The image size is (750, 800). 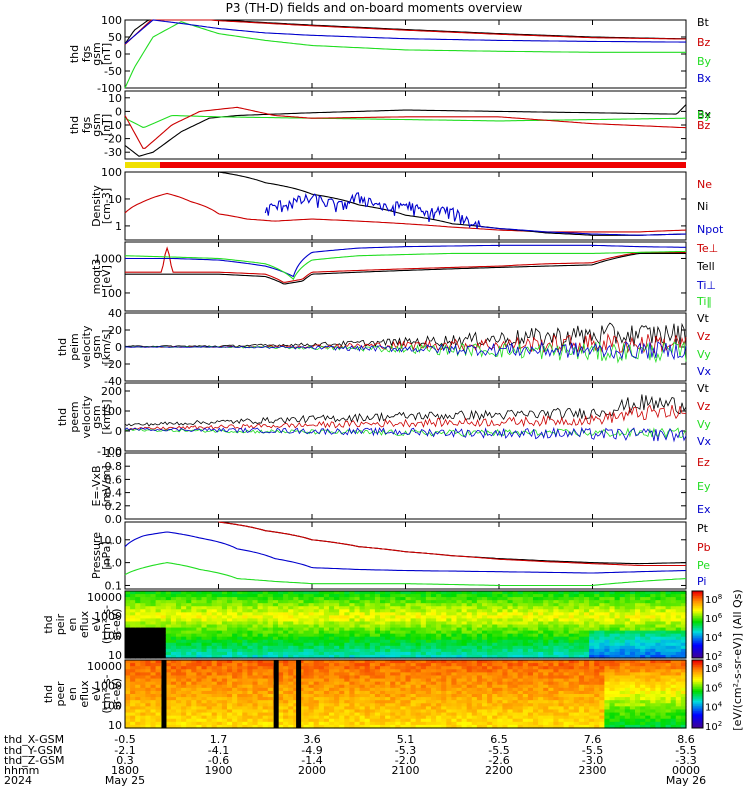 I want to click on series-vz, so click(x=405, y=417).